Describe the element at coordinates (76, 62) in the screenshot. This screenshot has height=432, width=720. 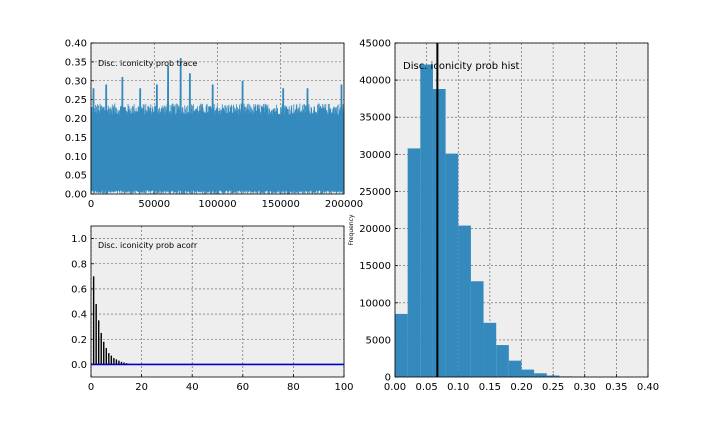
I see `trace-y-tick-label: 0.35` at that location.